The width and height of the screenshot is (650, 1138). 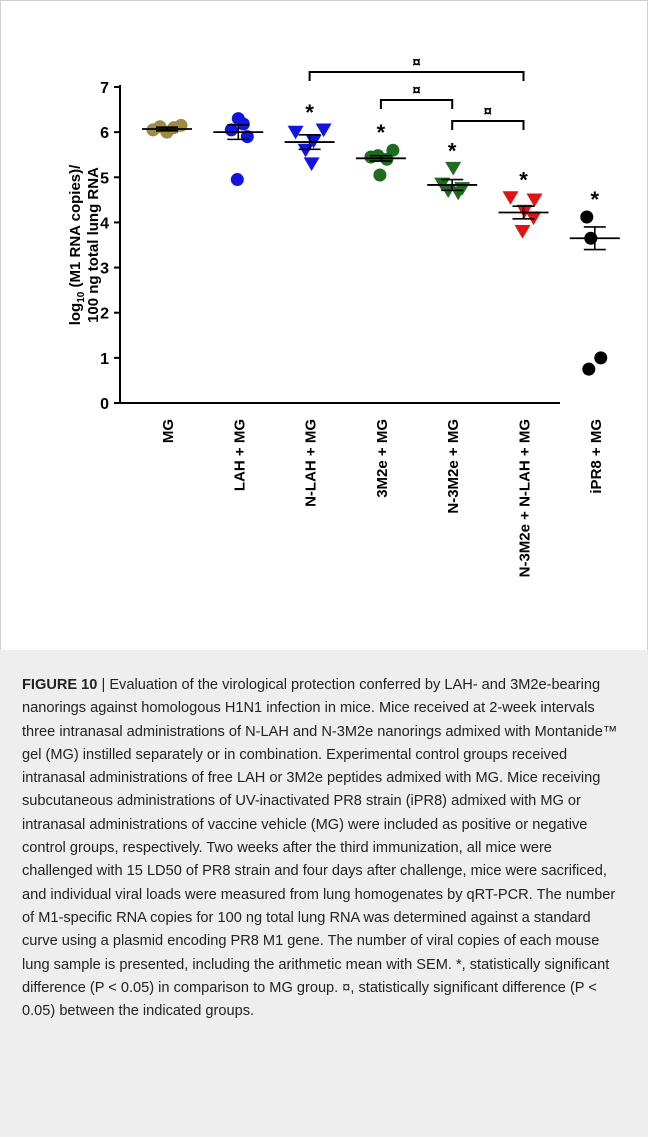 What do you see at coordinates (104, 88) in the screenshot?
I see `y-tick-label: 7` at bounding box center [104, 88].